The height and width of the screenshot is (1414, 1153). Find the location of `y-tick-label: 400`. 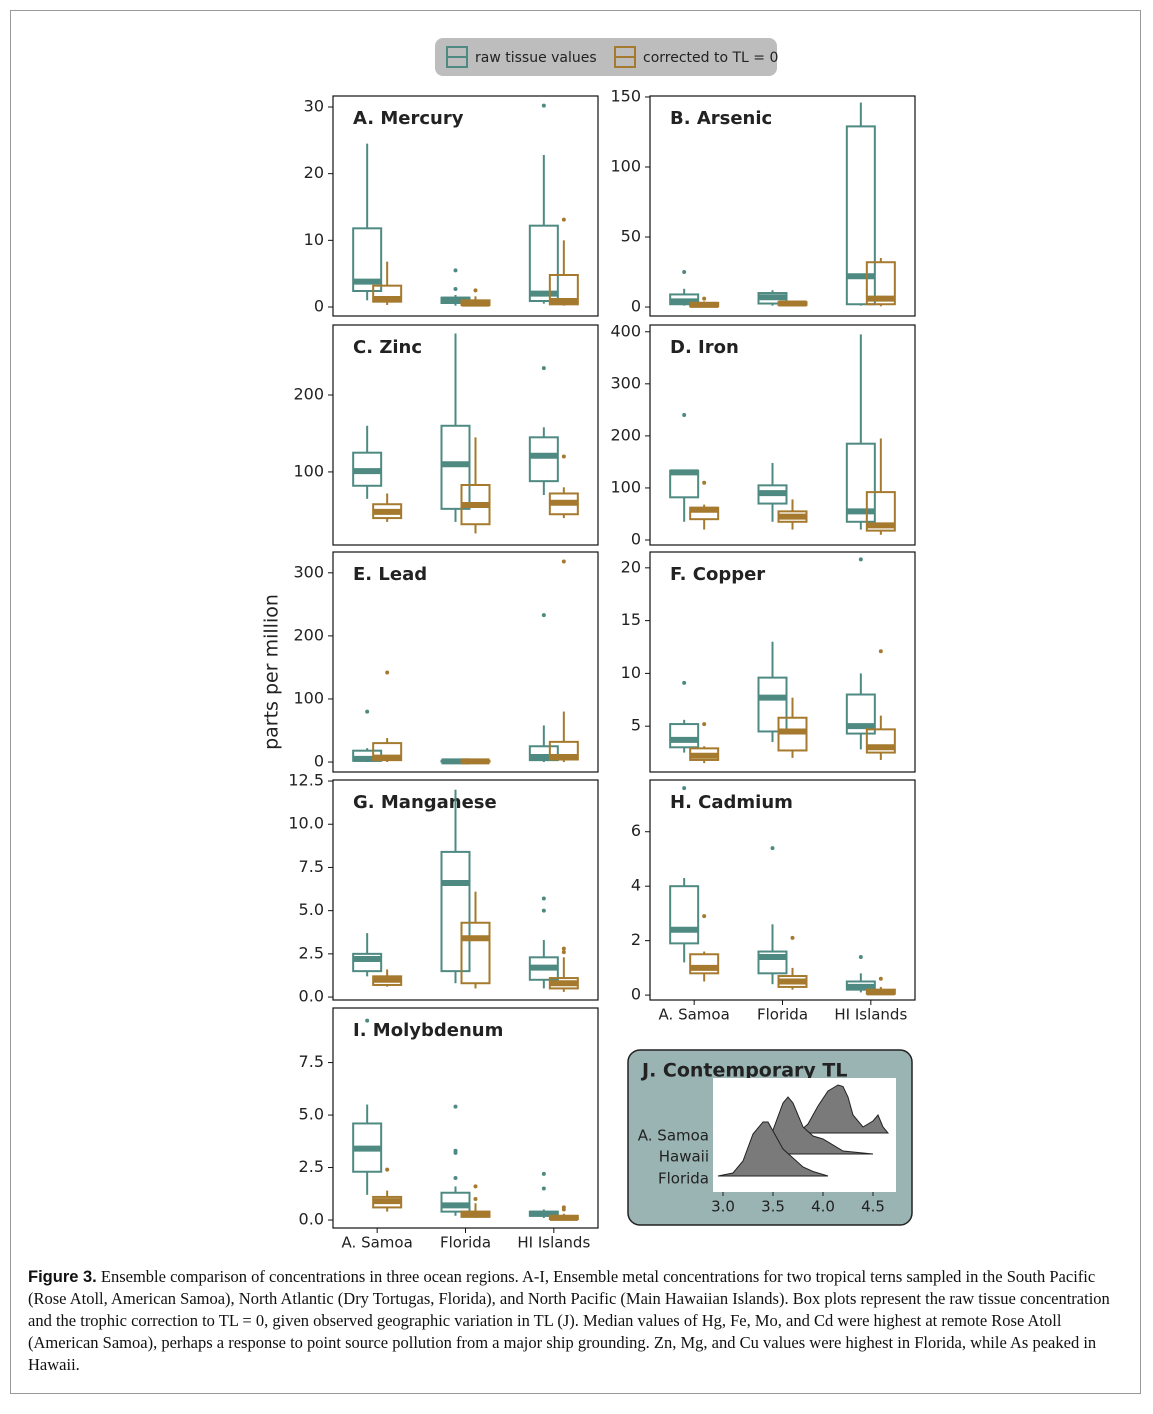

y-tick-label: 400 is located at coordinates (625, 330).